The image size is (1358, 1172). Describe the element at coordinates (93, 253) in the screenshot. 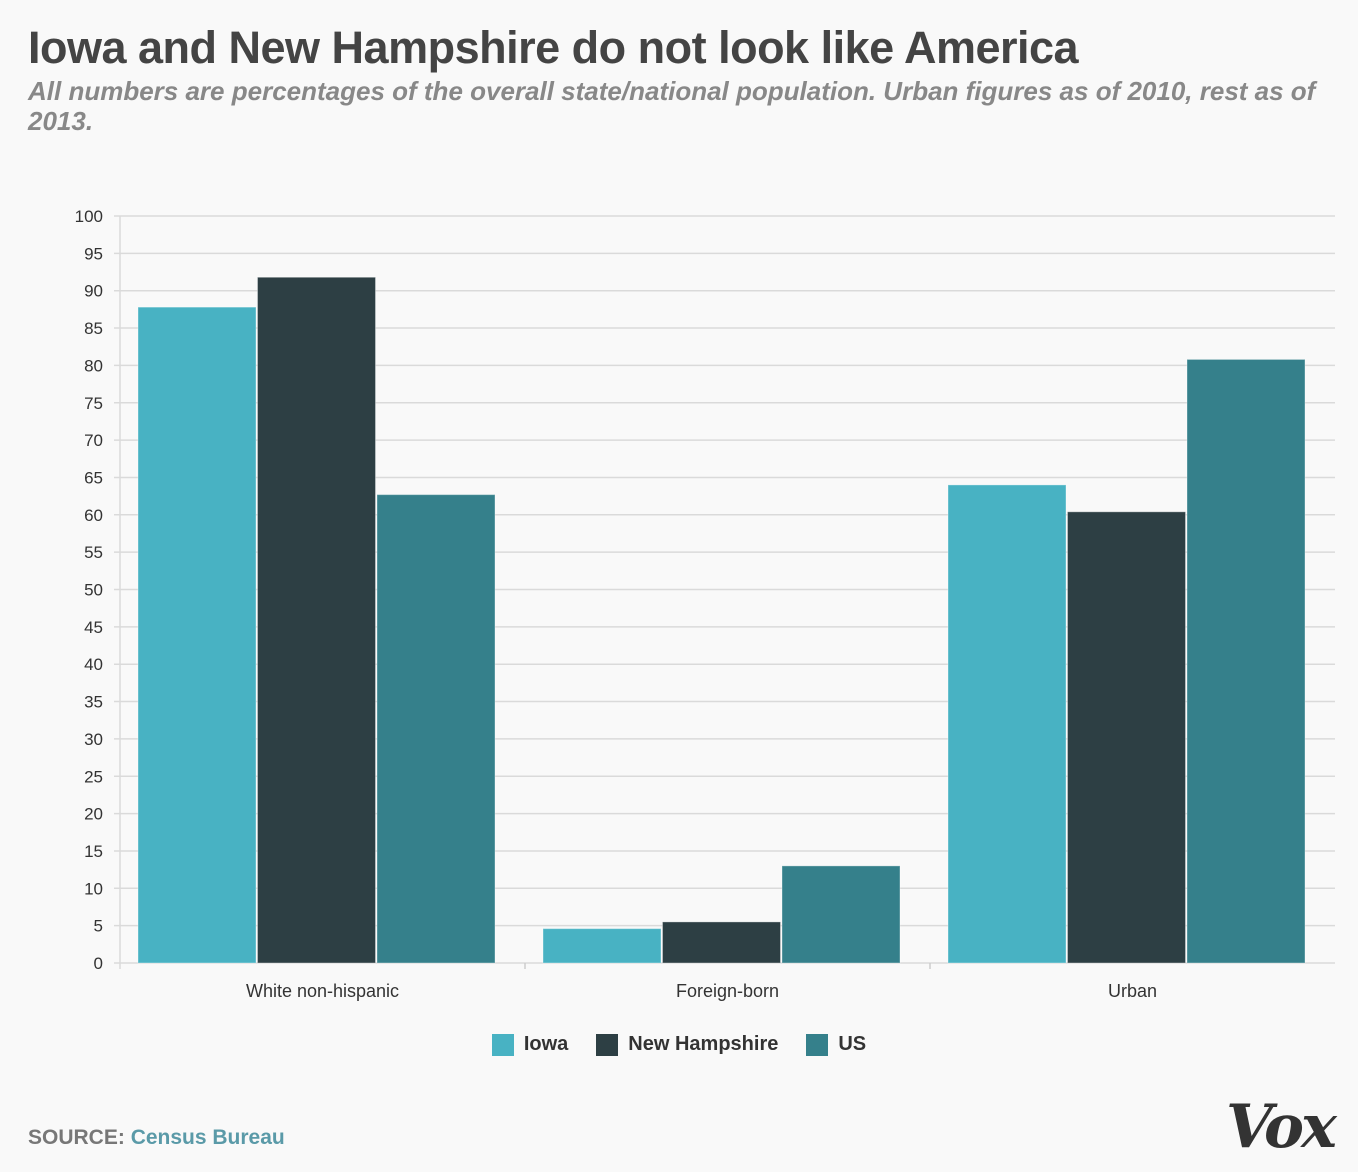

I see `y-tick-label: 95` at that location.